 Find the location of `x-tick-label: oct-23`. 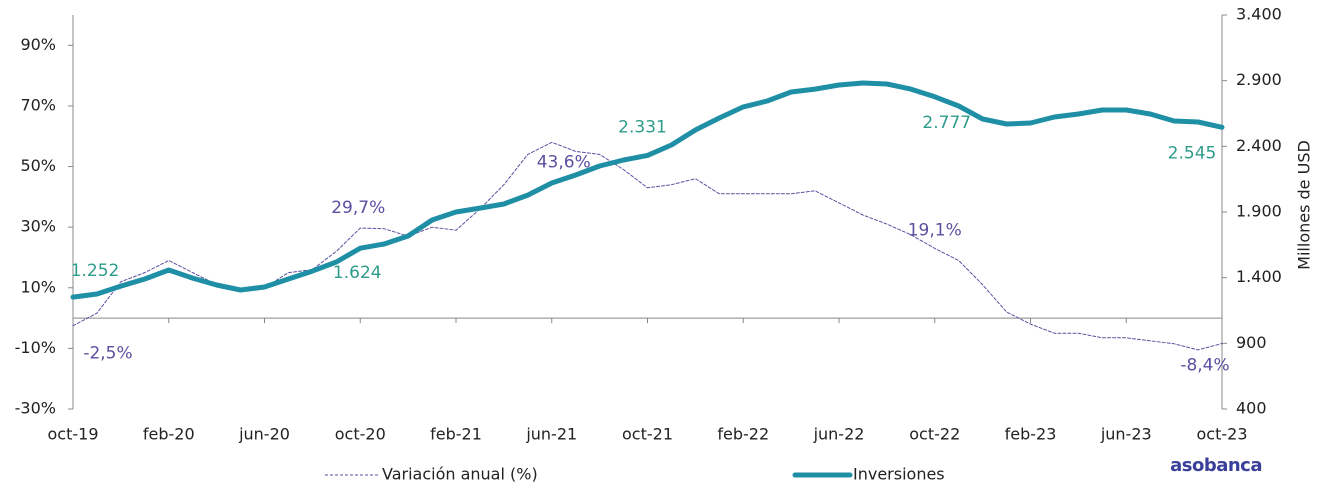

x-tick-label: oct-23 is located at coordinates (1222, 434).